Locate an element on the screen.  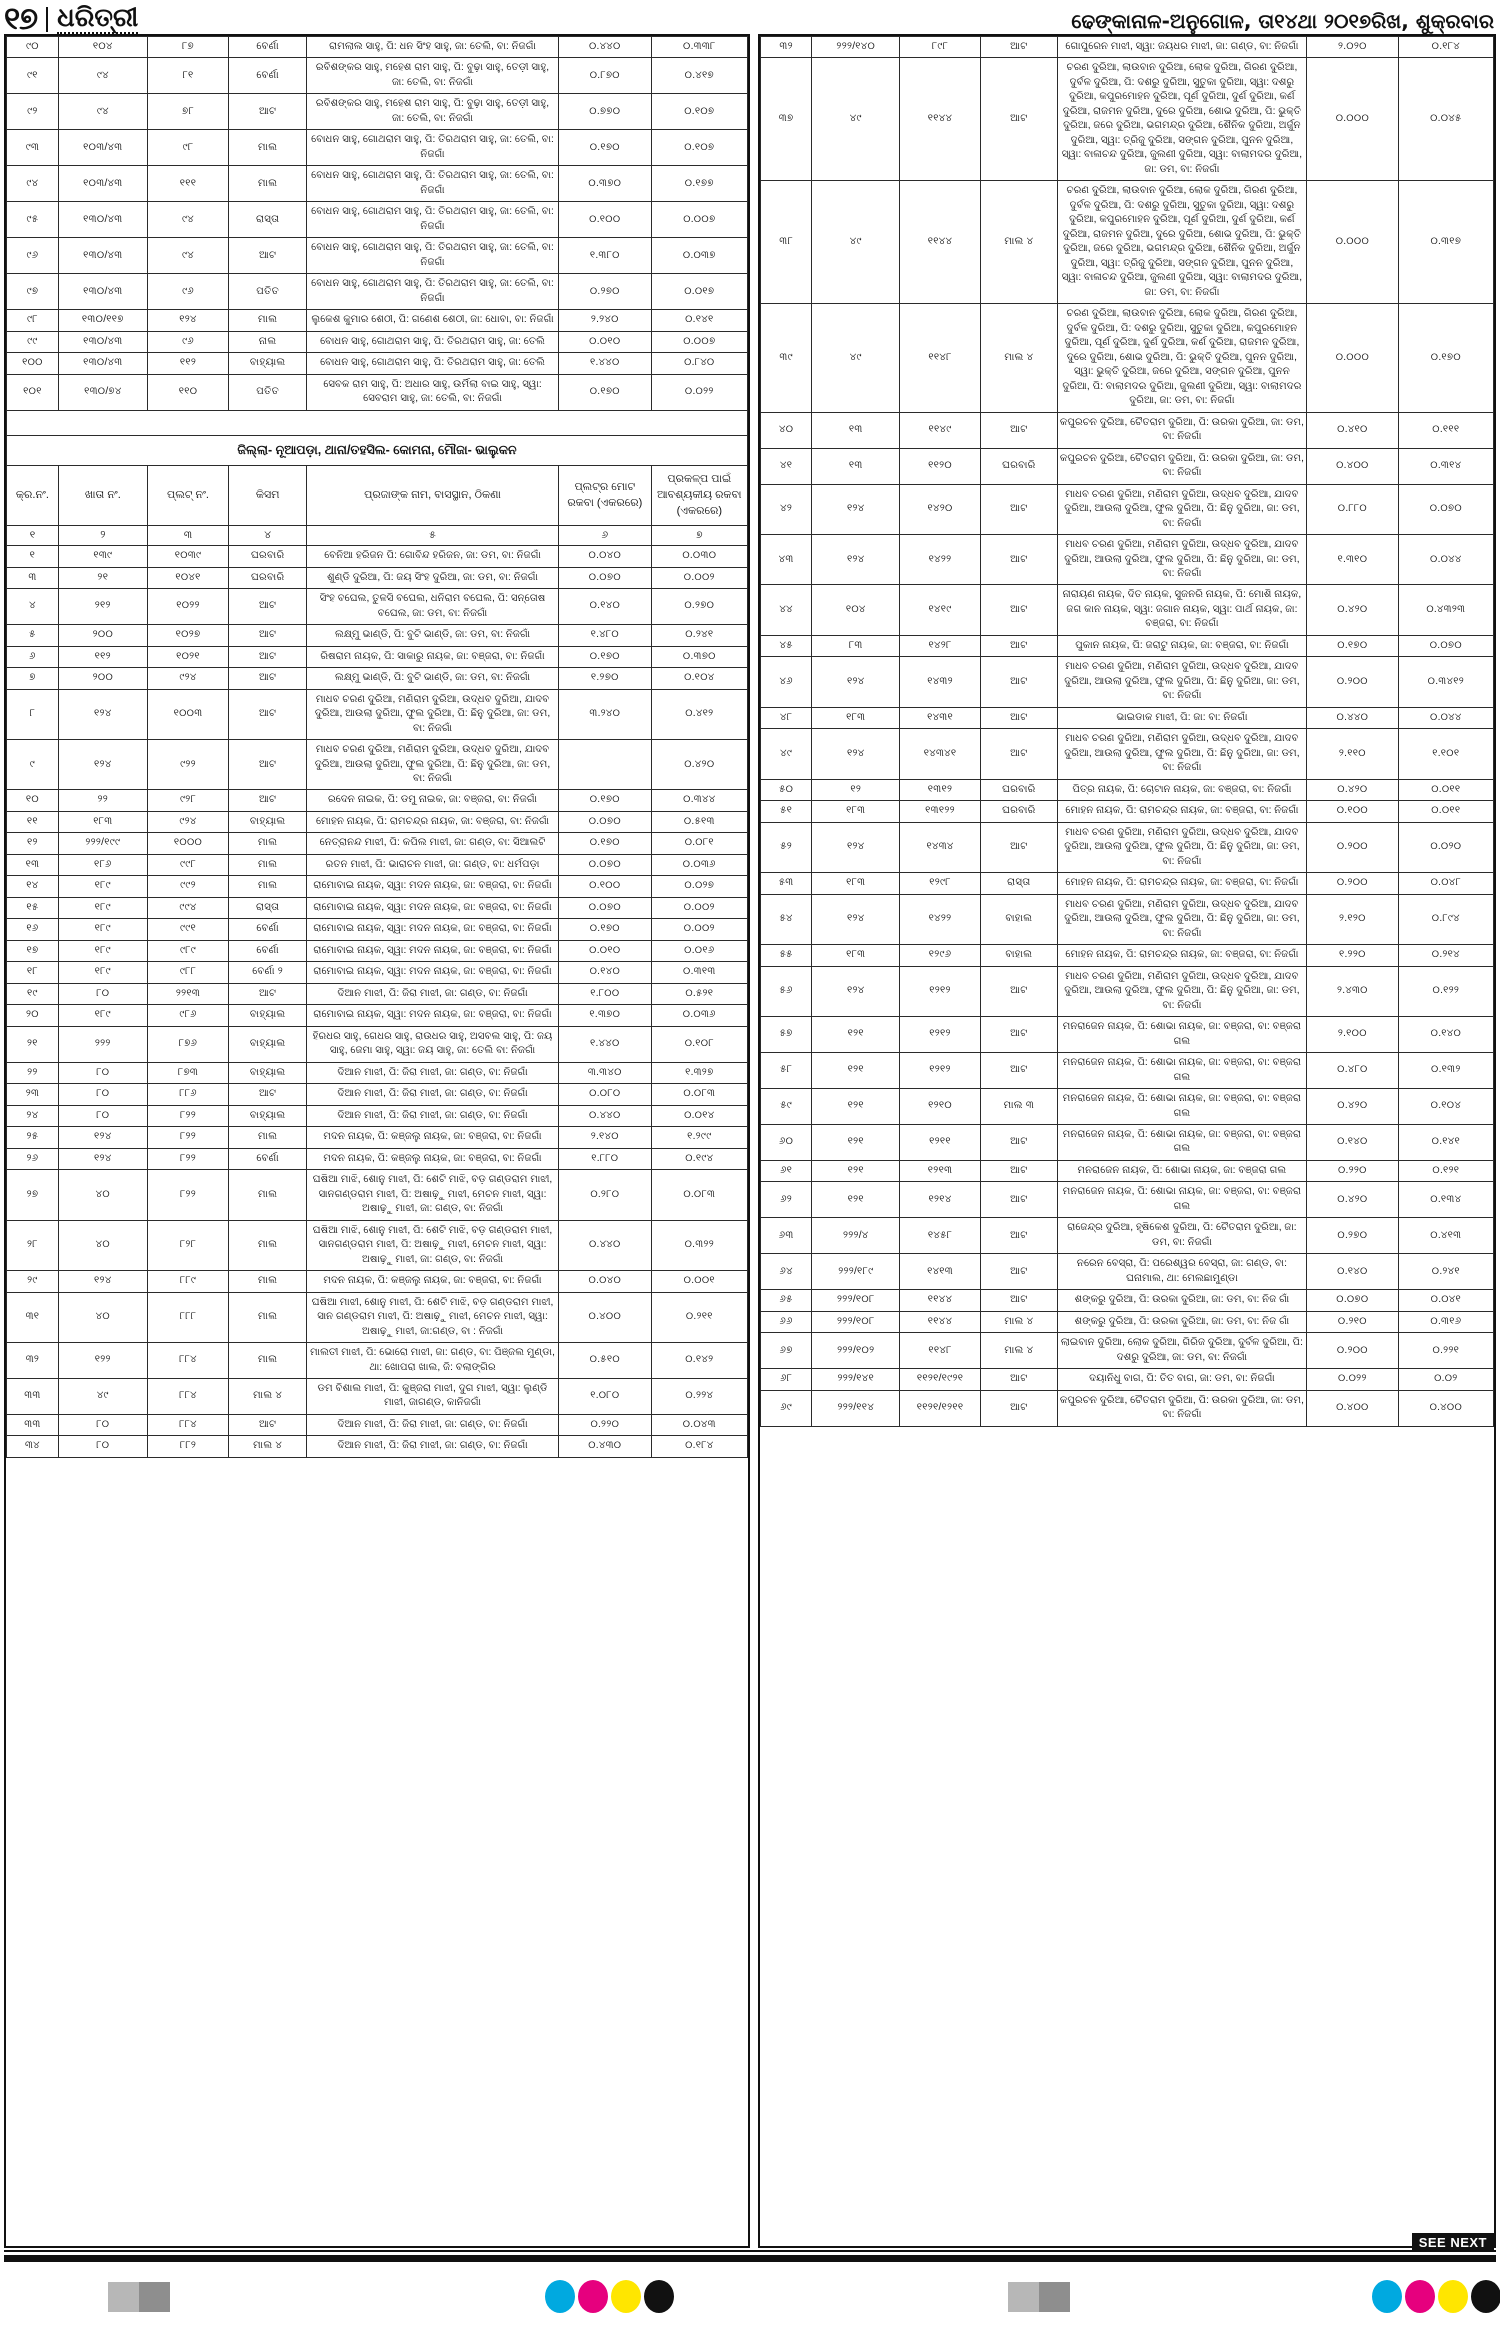
cell-total-area: ୦.୨୮୦ is located at coordinates (605, 1195).